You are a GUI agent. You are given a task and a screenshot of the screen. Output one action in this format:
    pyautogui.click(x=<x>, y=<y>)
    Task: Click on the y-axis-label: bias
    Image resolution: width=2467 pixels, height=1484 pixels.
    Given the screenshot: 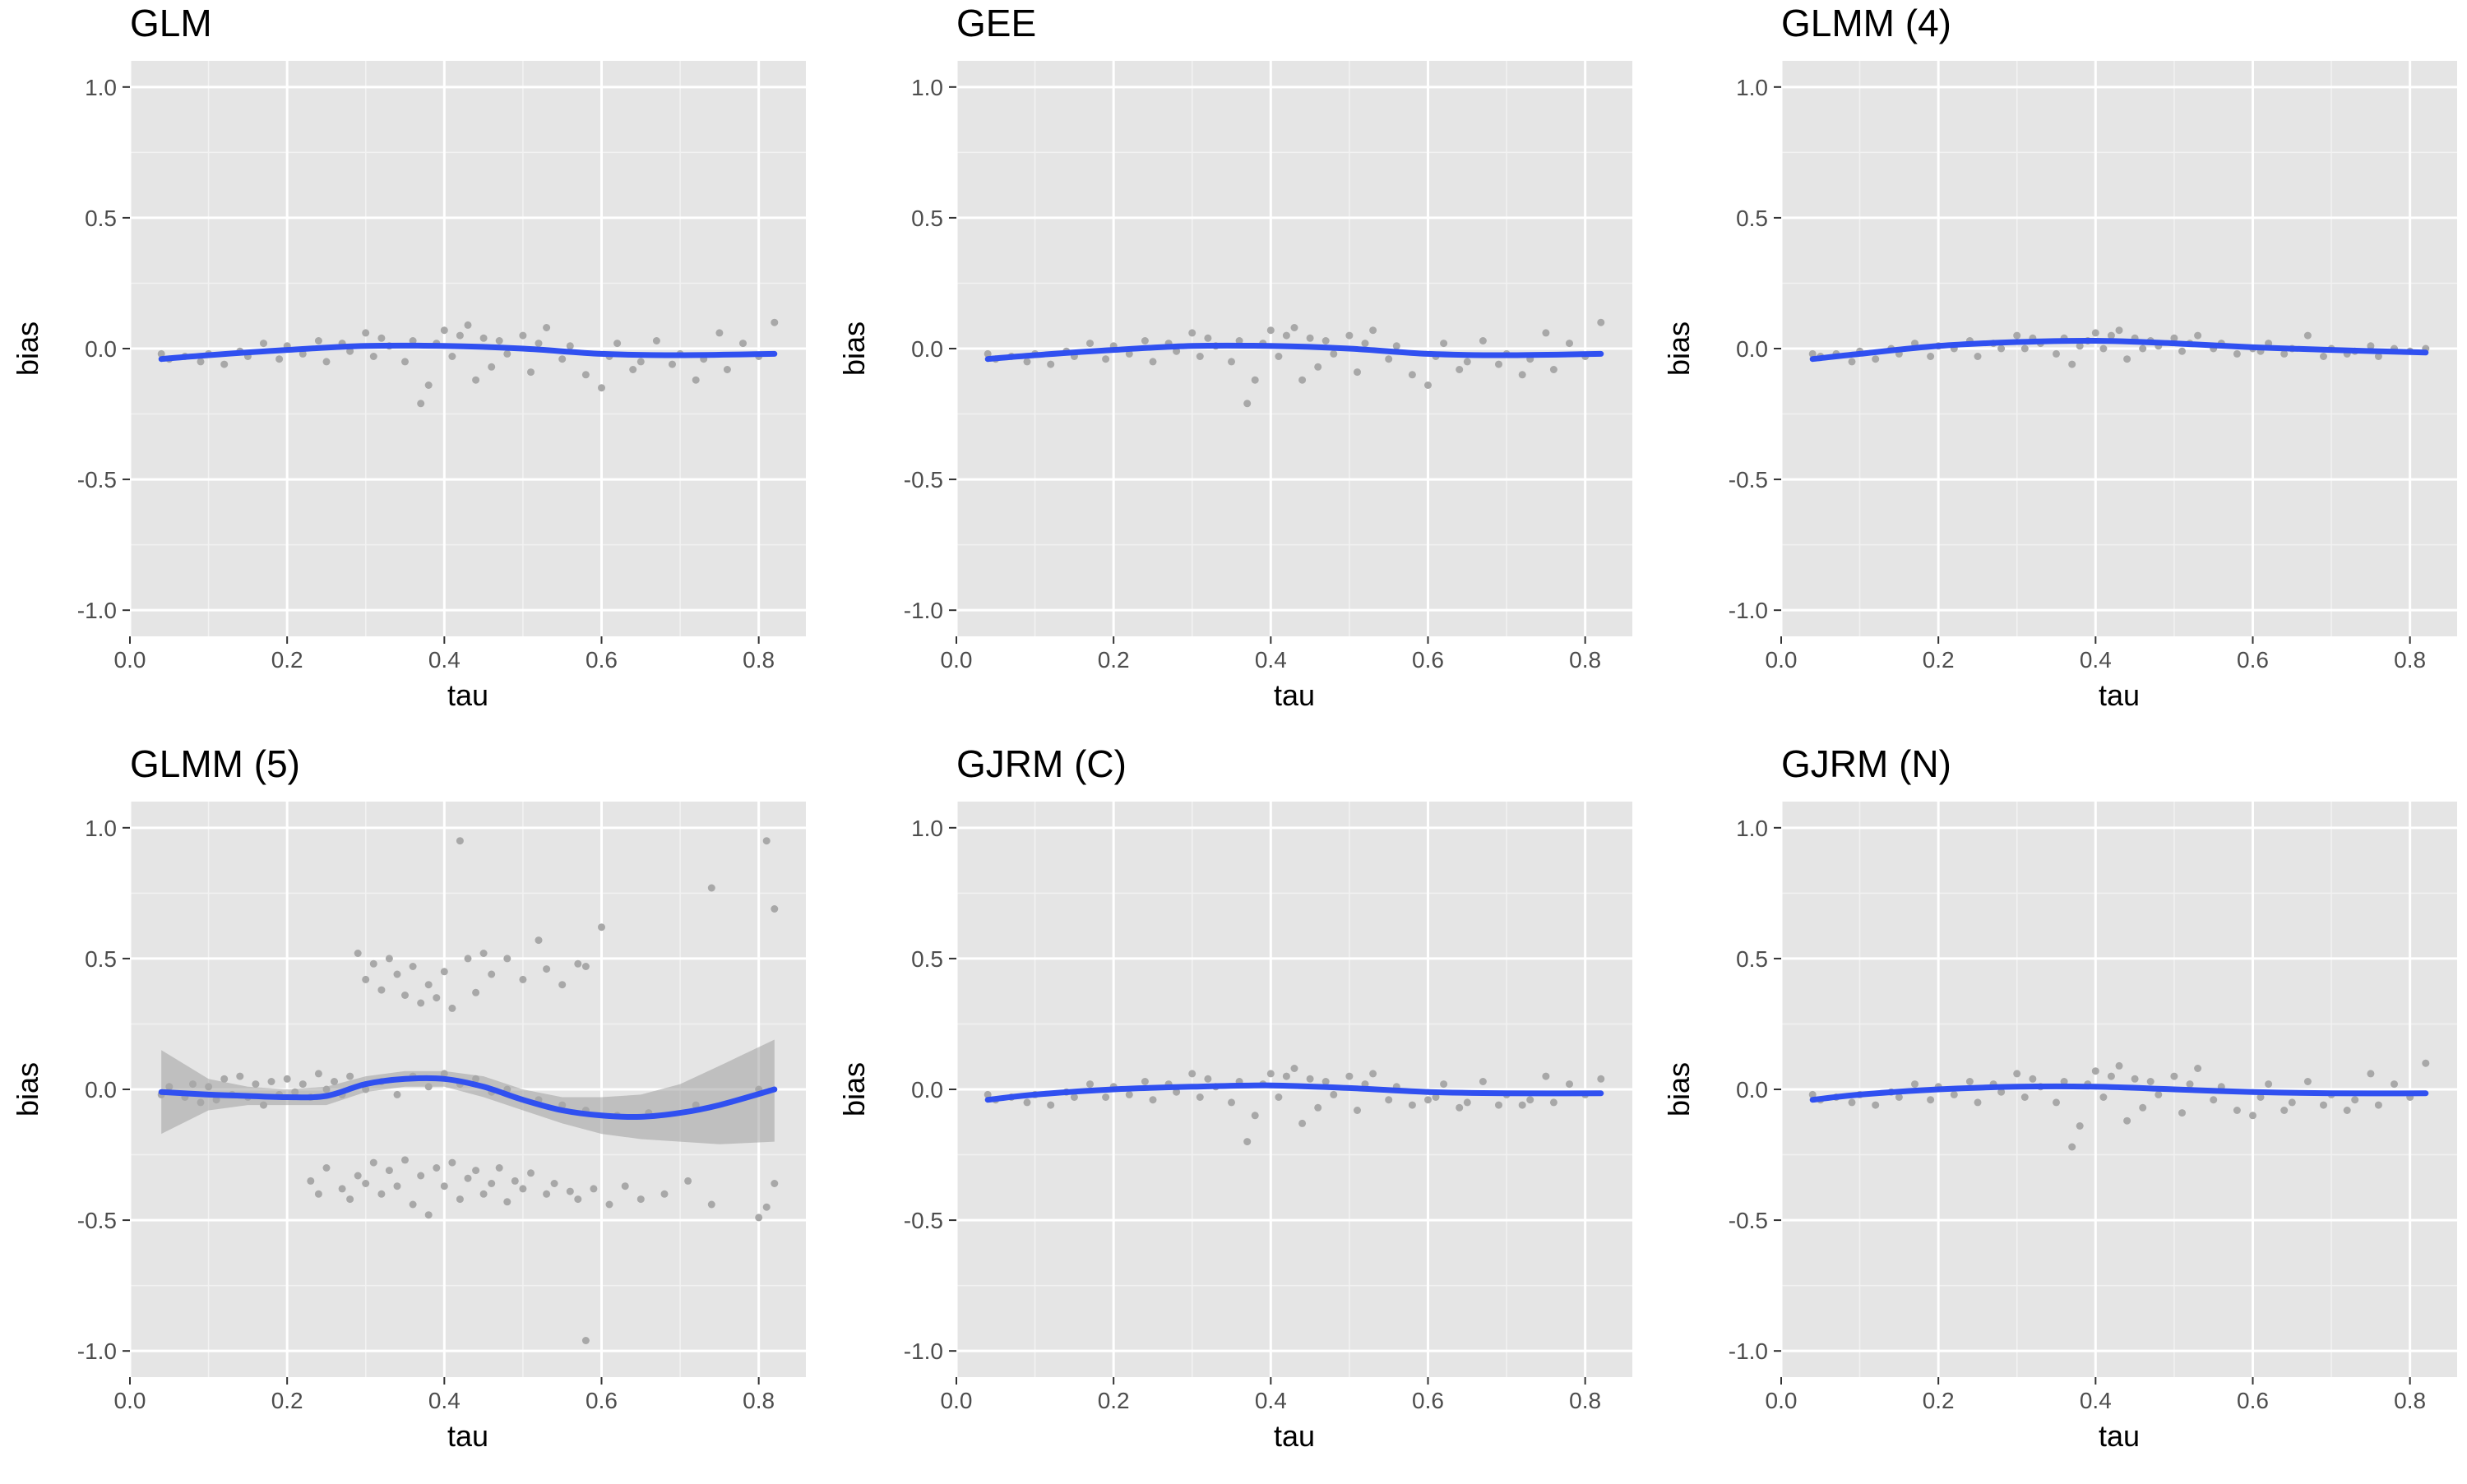 What is the action you would take?
    pyautogui.click(x=1679, y=349)
    